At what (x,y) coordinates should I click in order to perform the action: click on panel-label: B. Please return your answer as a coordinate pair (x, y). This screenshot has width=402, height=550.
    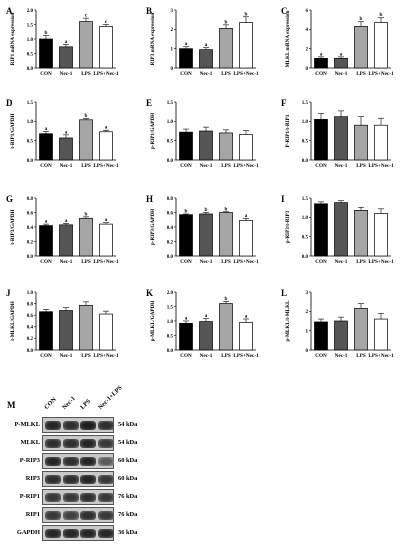
    Looking at the image, I should click on (149, 11).